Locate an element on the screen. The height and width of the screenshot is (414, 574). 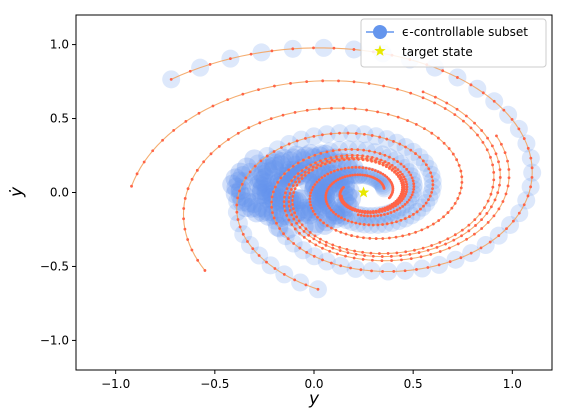
x-axis-label: y is located at coordinates (314, 399).